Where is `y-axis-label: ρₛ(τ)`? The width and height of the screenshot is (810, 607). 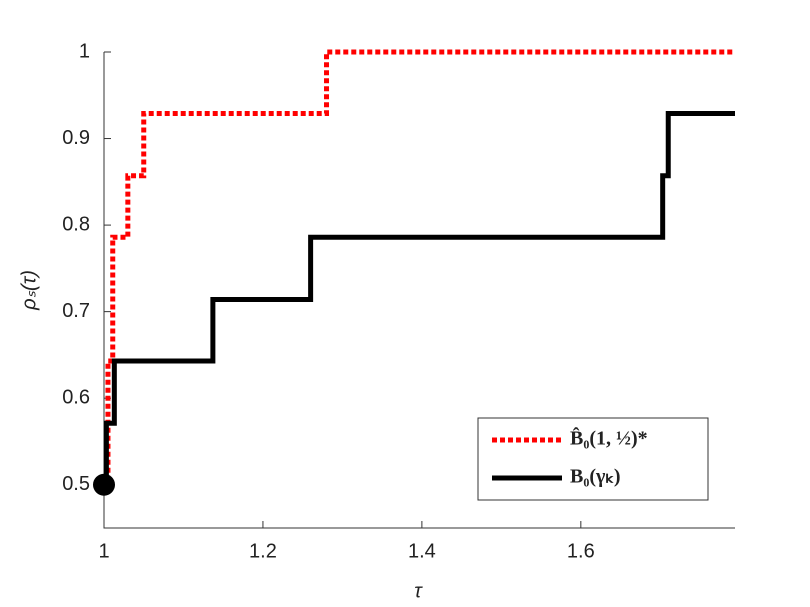 y-axis-label: ρₛ(τ) is located at coordinates (29, 290).